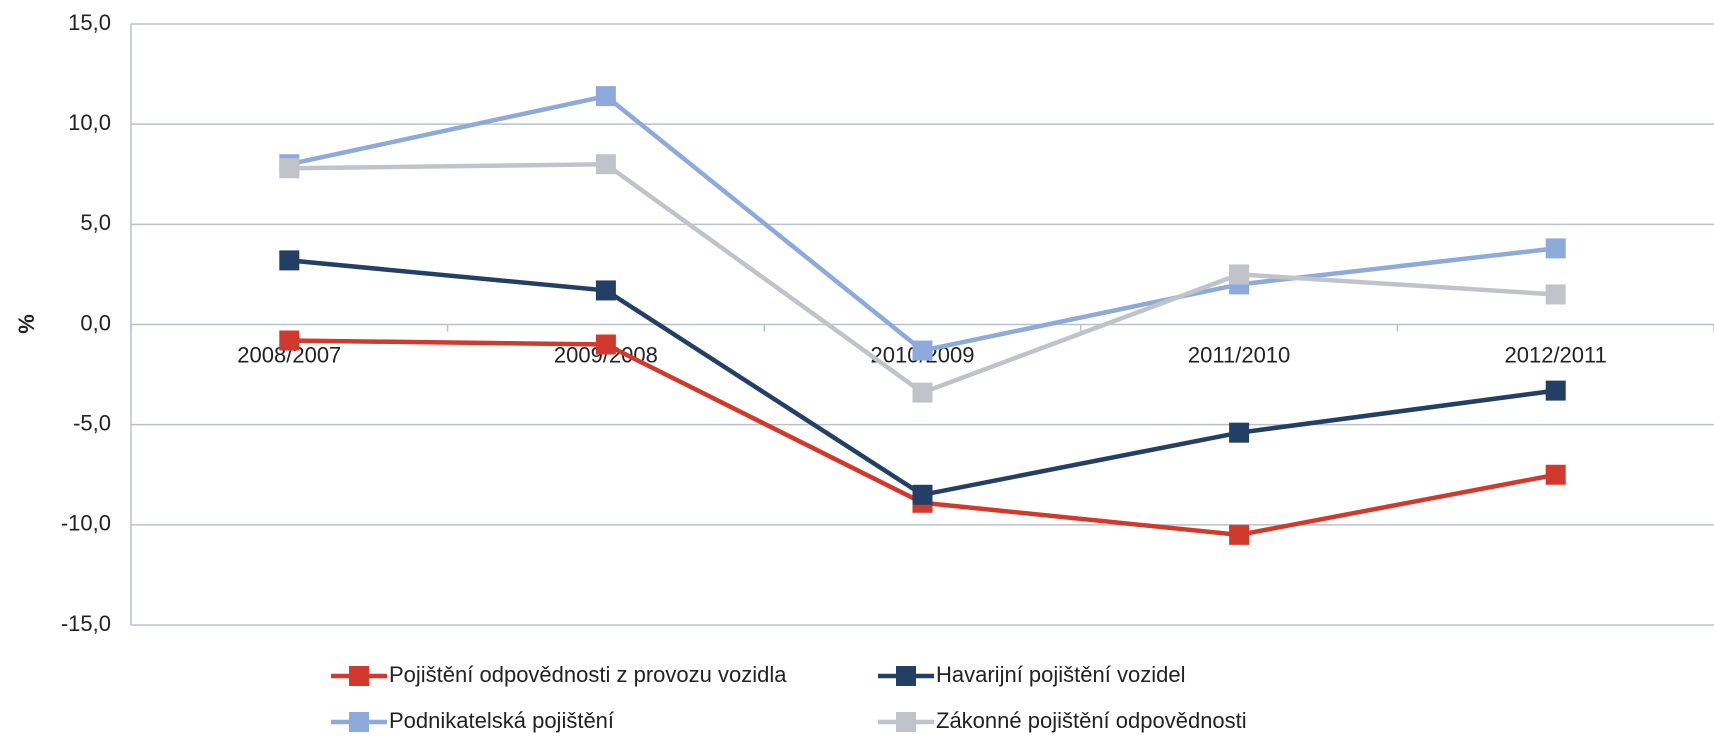 This screenshot has width=1714, height=737. Describe the element at coordinates (1239, 354) in the screenshot. I see `x-tick-label: 2011/2010` at that location.